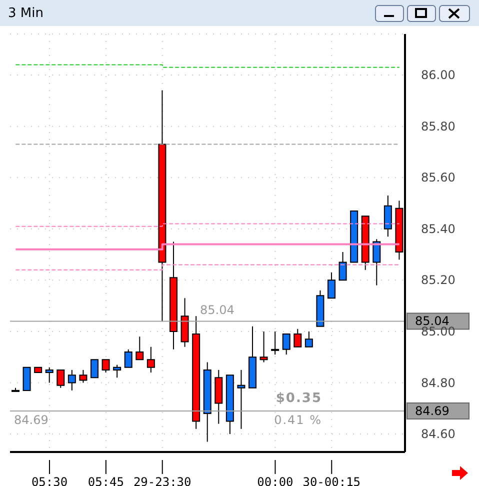 This screenshot has height=486, width=479. I want to click on annotation: 0.41 %, so click(298, 419).